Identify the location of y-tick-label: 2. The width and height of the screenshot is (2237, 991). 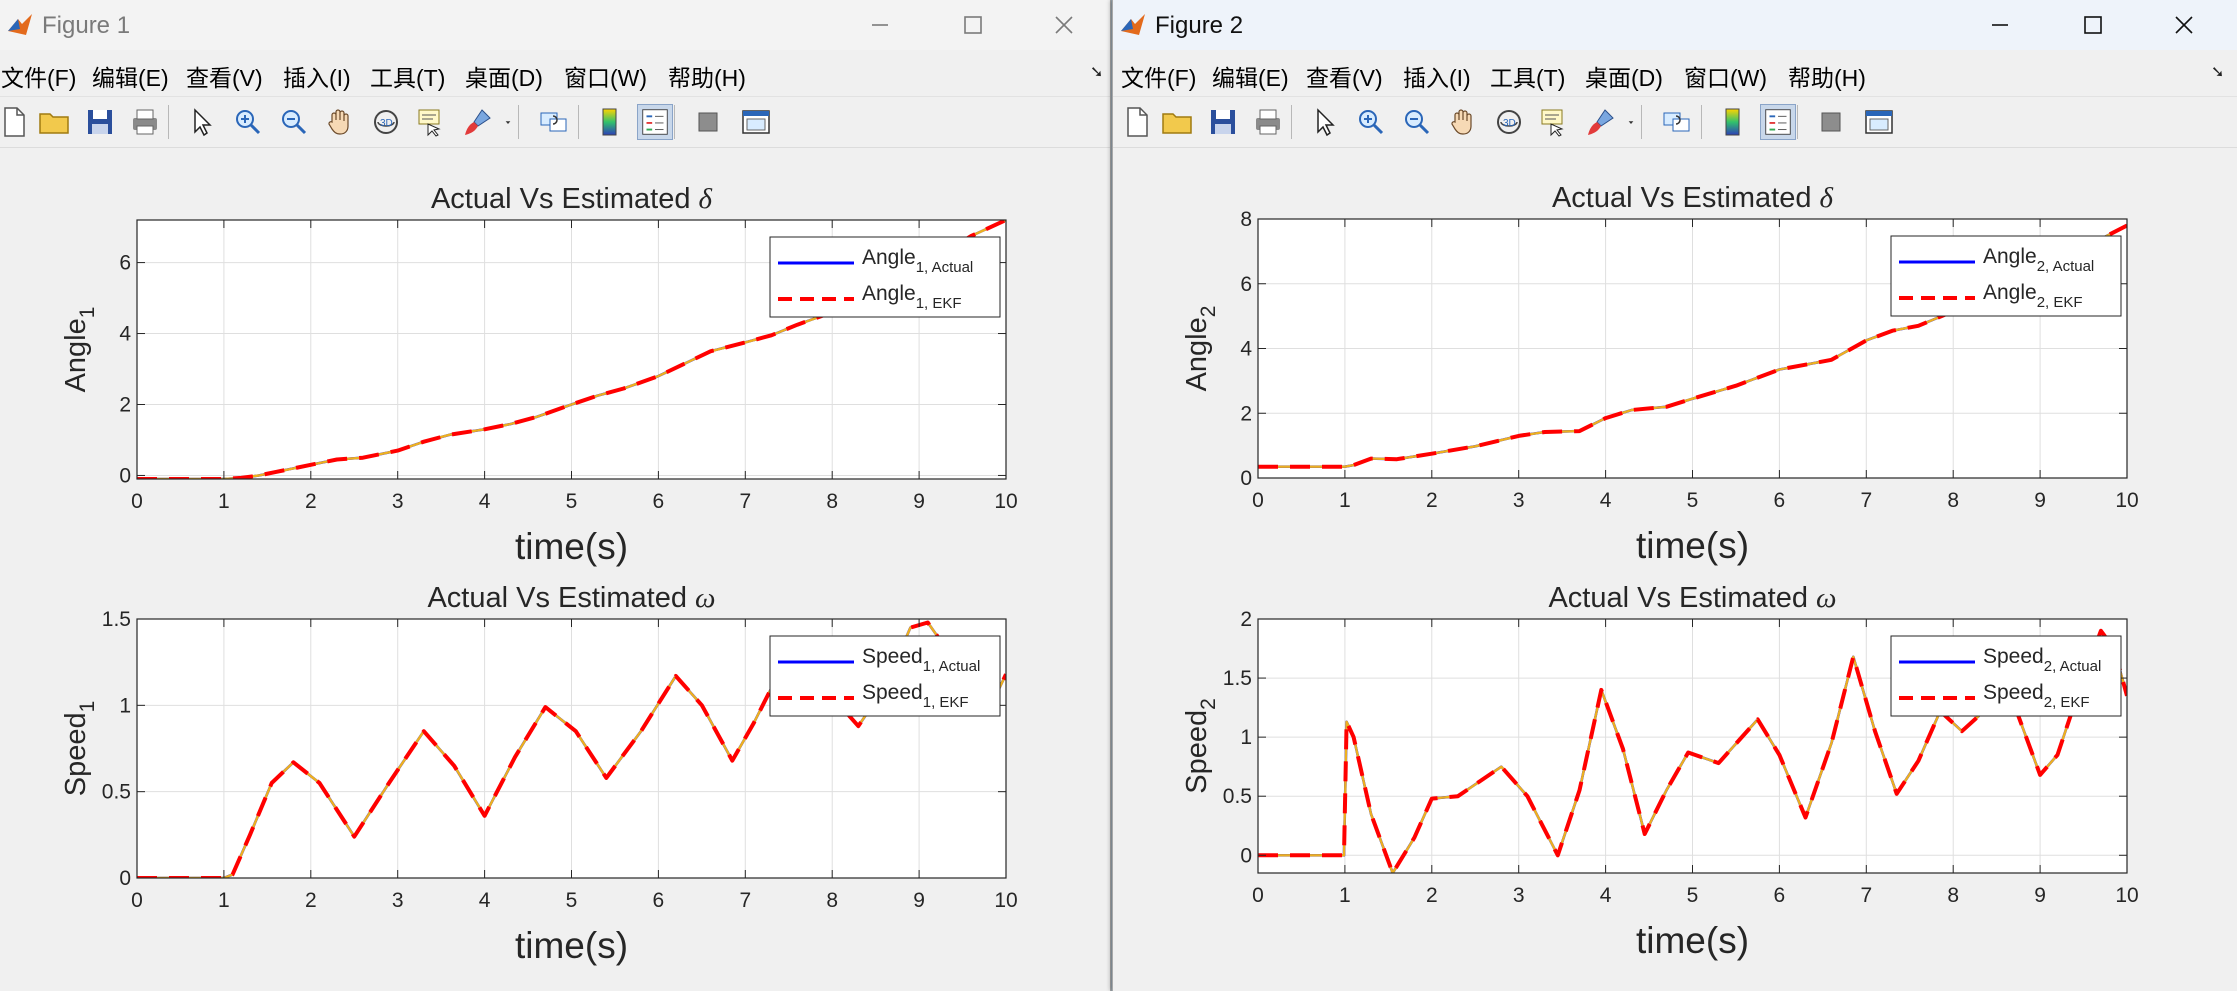
(1246, 413).